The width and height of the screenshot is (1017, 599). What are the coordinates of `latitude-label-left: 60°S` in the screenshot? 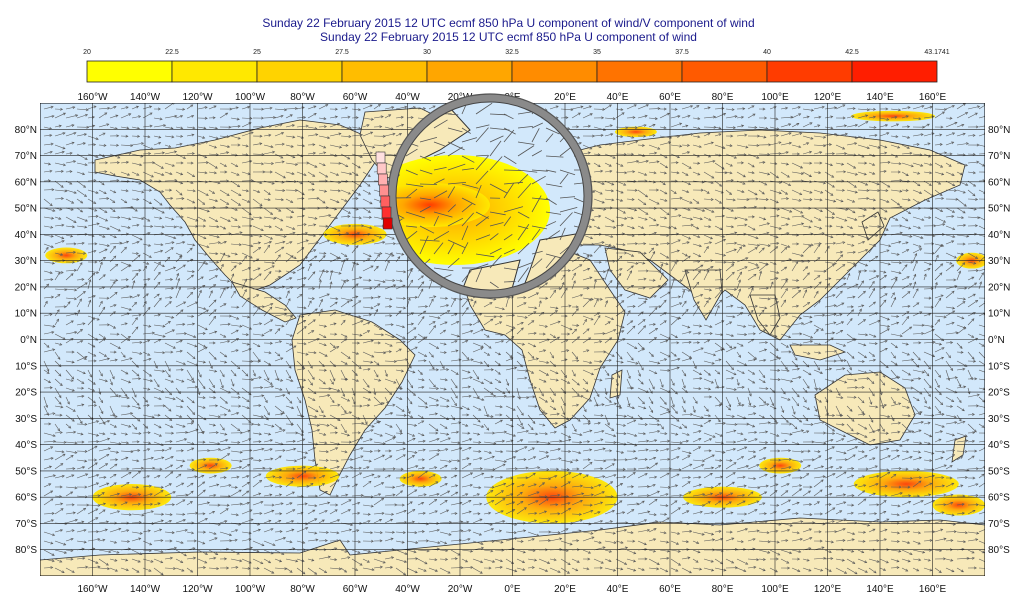 It's located at (26, 498).